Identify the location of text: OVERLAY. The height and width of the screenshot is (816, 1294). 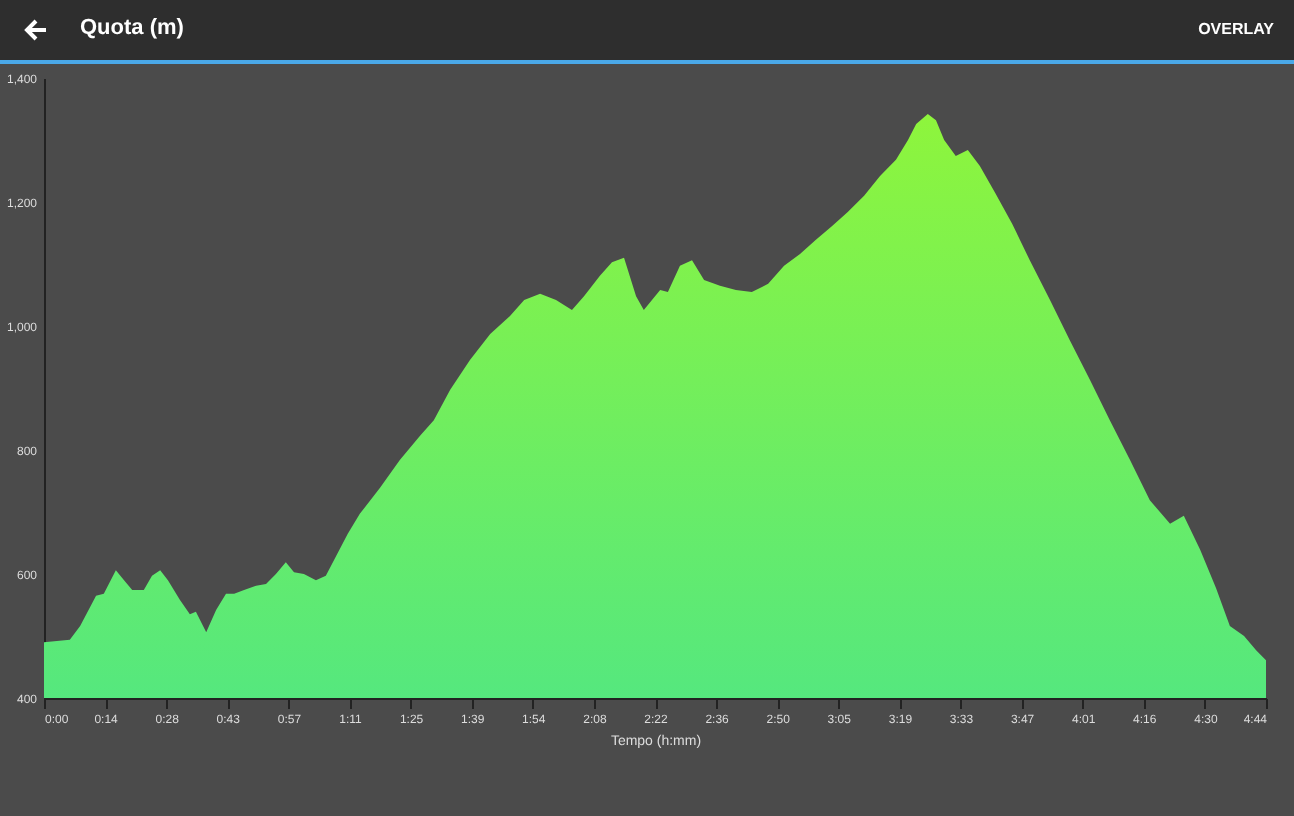
(1236, 29).